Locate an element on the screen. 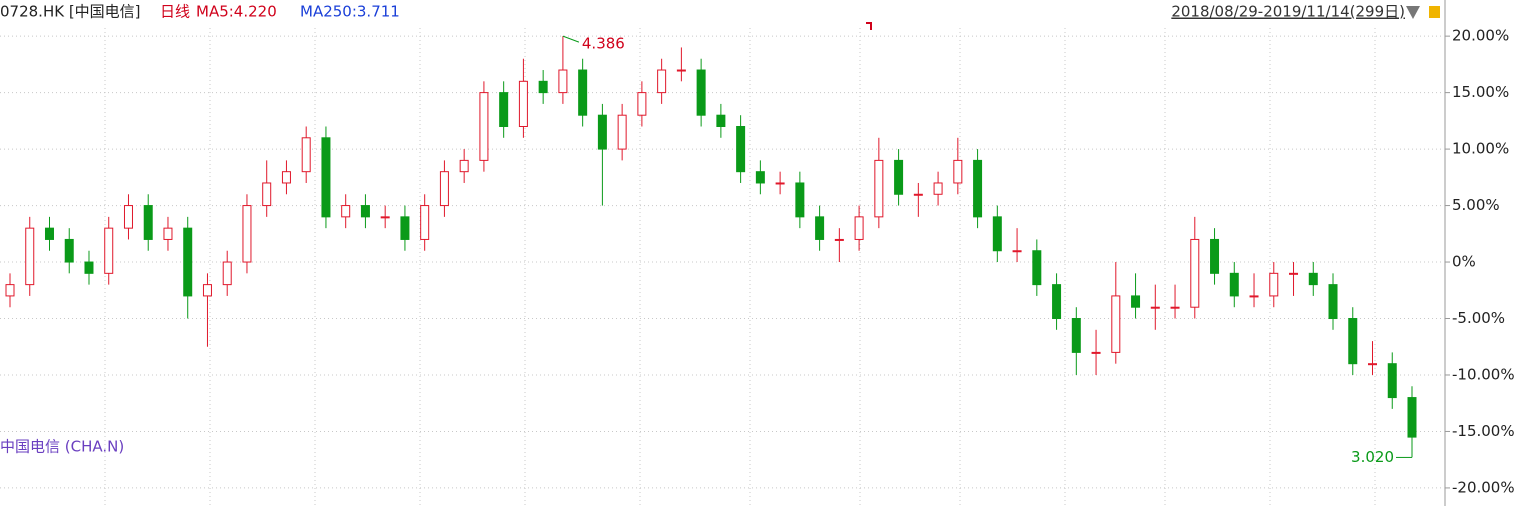 Image resolution: width=1526 pixels, height=506 pixels. ma5: MA5:4.220 is located at coordinates (236, 12).